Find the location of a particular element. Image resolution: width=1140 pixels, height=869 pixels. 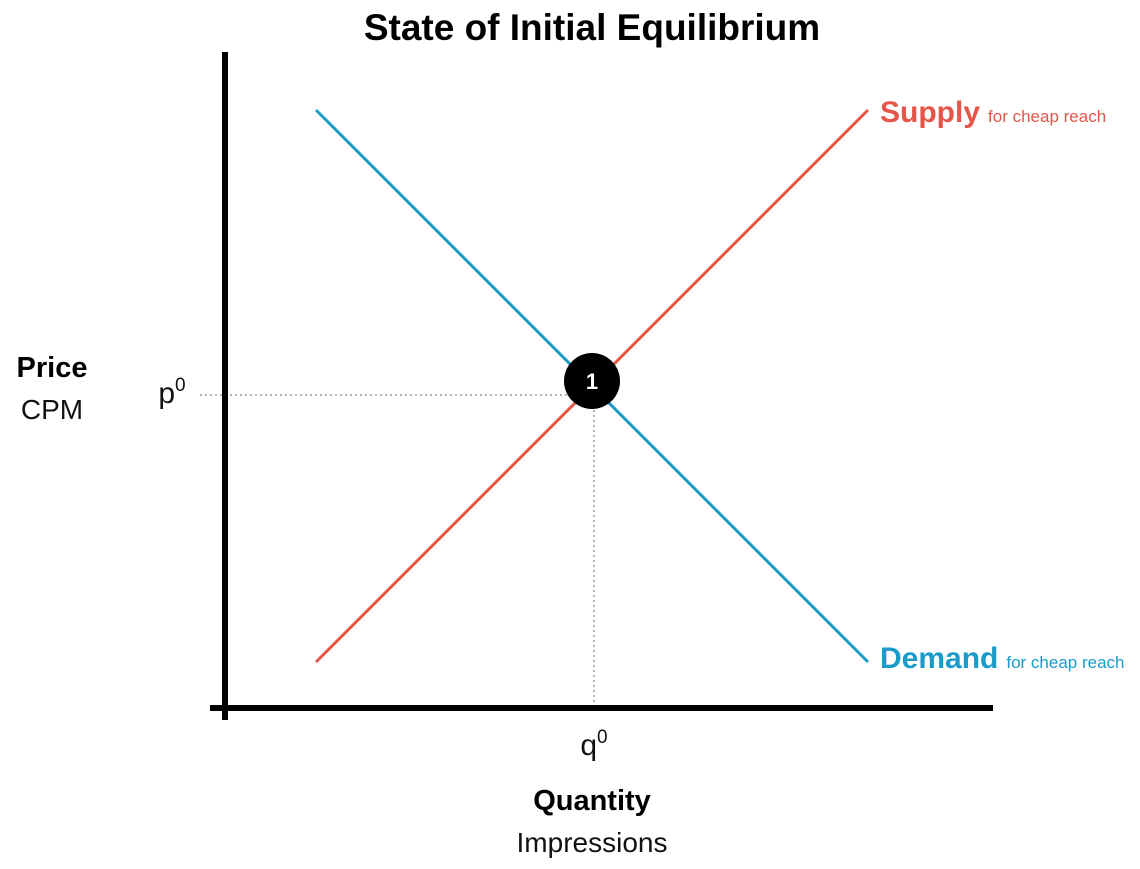

demand-name: Demand is located at coordinates (939, 658).